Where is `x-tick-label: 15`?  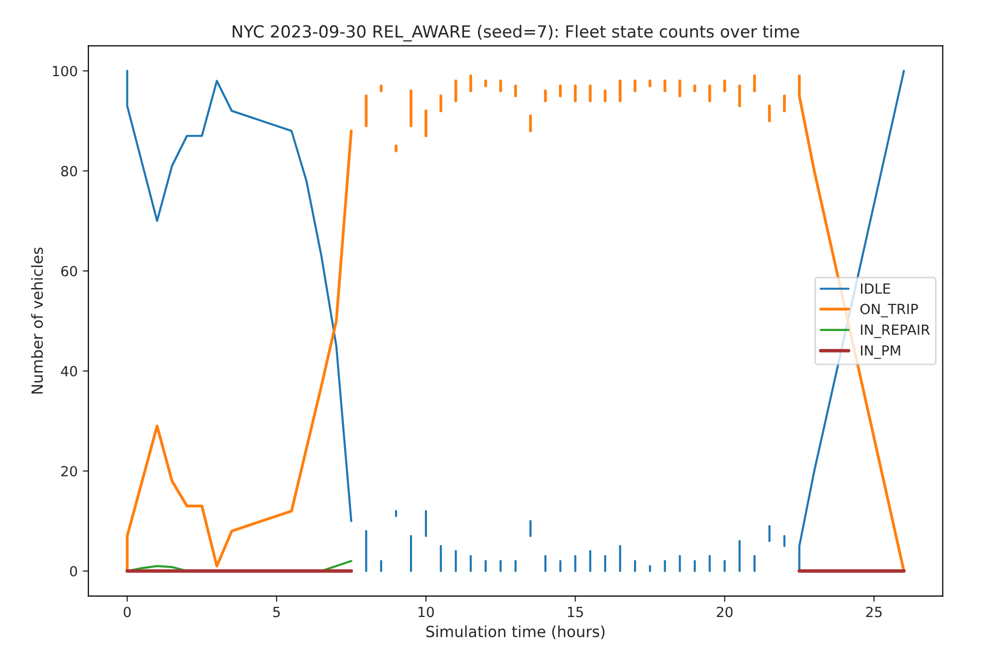
x-tick-label: 15 is located at coordinates (575, 612).